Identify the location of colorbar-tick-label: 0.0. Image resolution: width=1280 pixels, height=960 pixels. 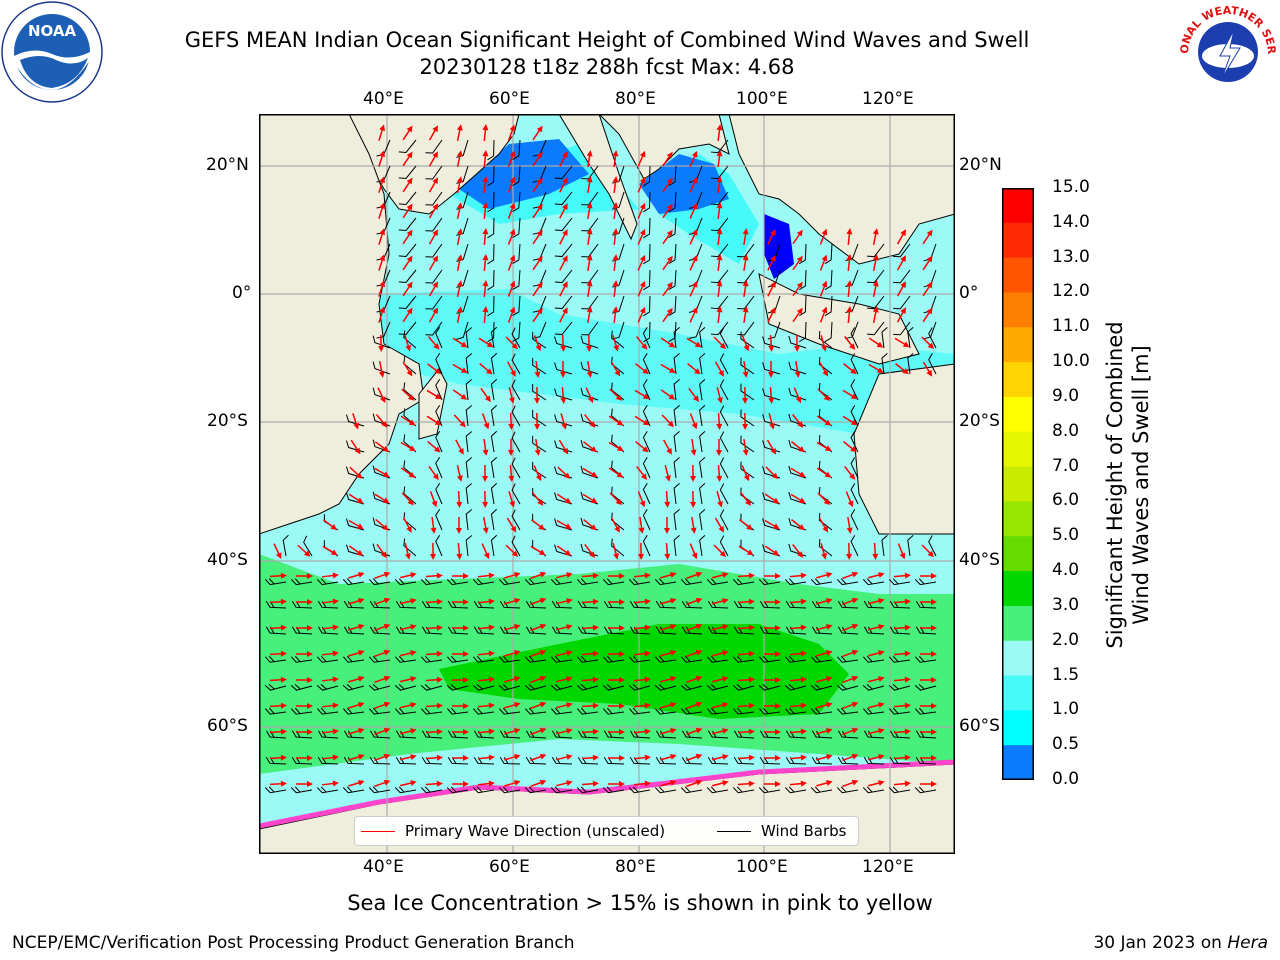
(1066, 779).